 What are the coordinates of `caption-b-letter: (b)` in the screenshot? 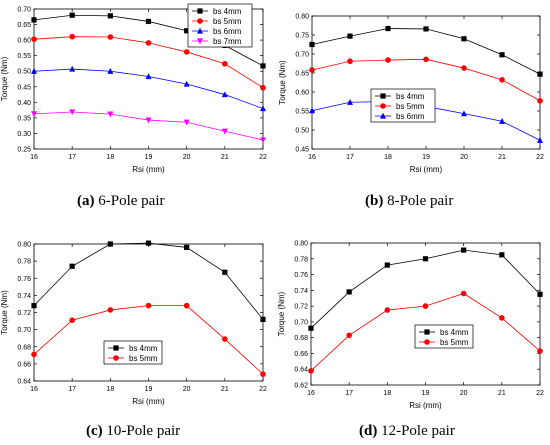 It's located at (374, 201).